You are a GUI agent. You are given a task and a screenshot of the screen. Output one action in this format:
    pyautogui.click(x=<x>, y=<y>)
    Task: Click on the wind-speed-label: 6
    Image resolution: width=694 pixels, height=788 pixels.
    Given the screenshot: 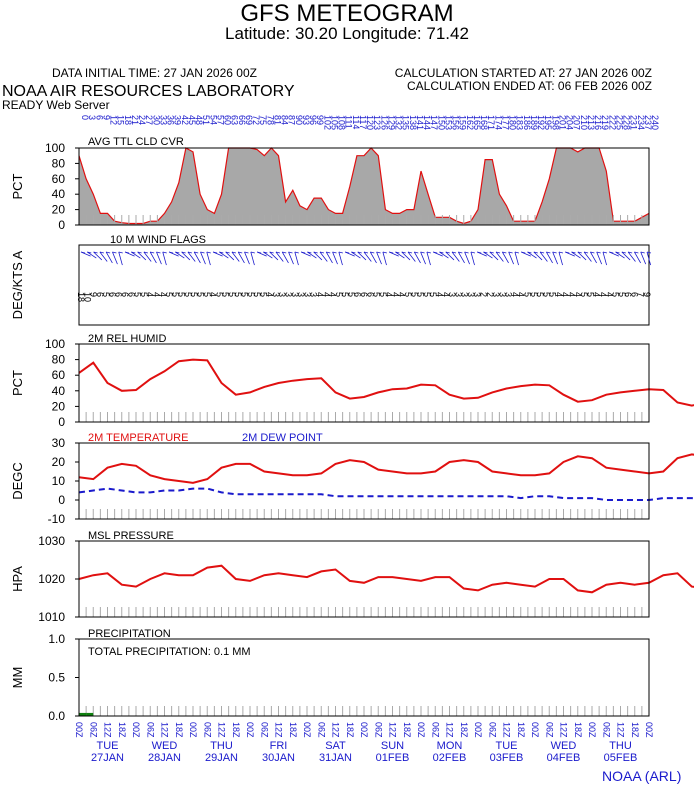 What is the action you would take?
    pyautogui.click(x=131, y=294)
    